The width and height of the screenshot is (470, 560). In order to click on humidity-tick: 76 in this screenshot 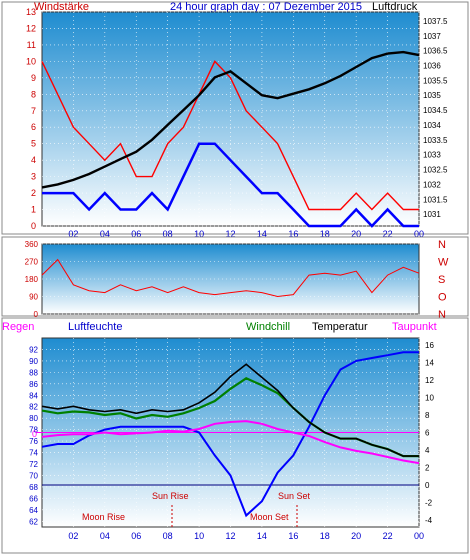, I will do `click(33, 441)`.